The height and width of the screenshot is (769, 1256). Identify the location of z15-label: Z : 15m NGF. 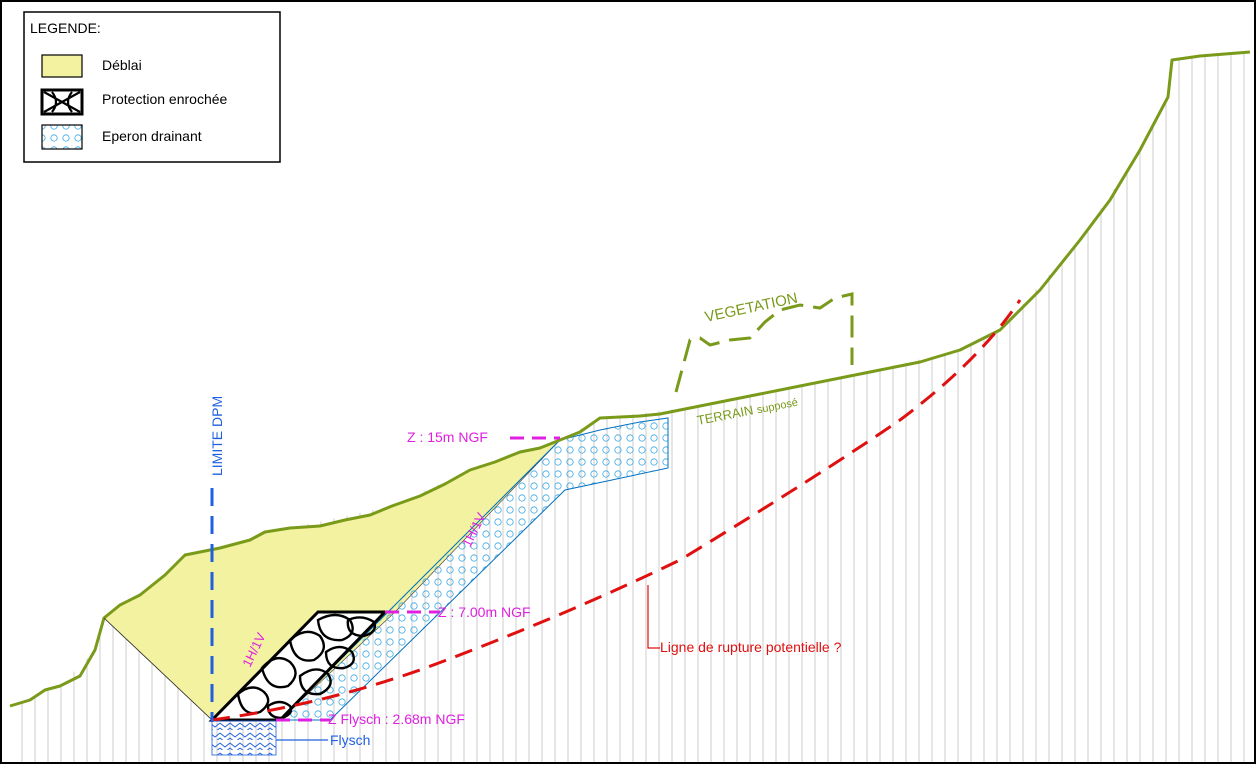
(447, 437).